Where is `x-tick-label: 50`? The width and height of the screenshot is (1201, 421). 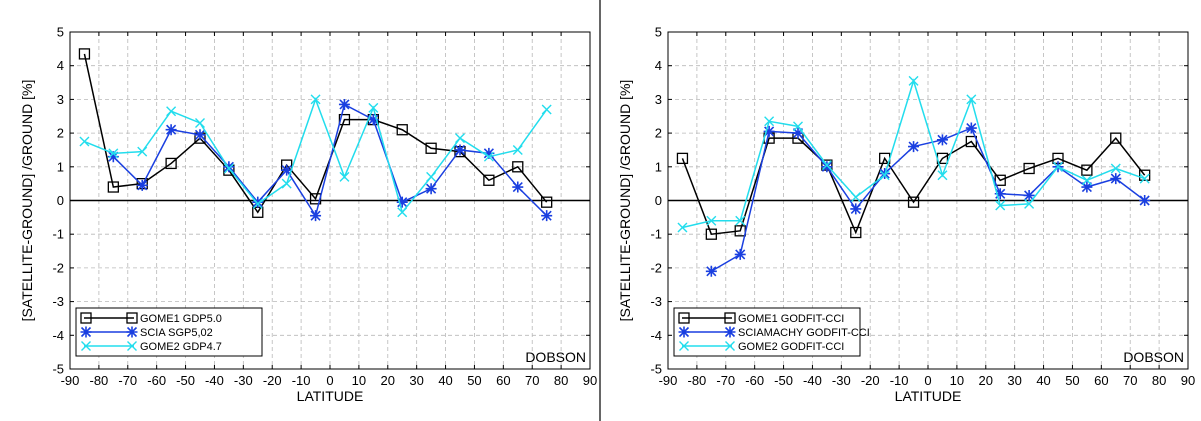 x-tick-label: 50 is located at coordinates (474, 380).